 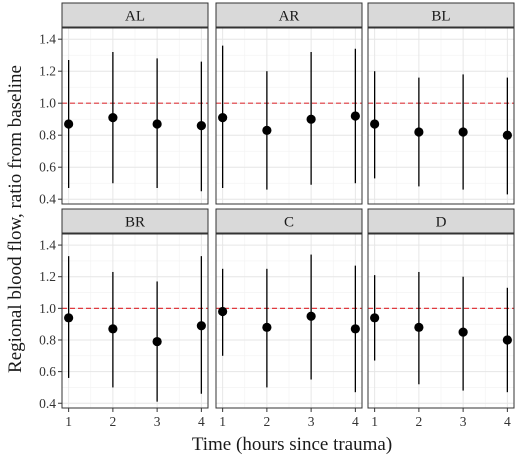 I want to click on x-axis-title: Time (hours since trauma), so click(x=292, y=444).